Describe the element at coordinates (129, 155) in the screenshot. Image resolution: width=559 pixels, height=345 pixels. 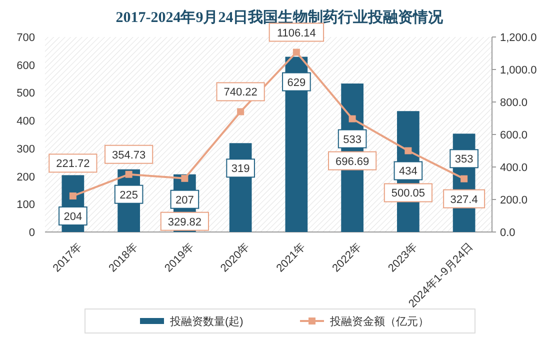
I see `data-label: 354.73` at that location.